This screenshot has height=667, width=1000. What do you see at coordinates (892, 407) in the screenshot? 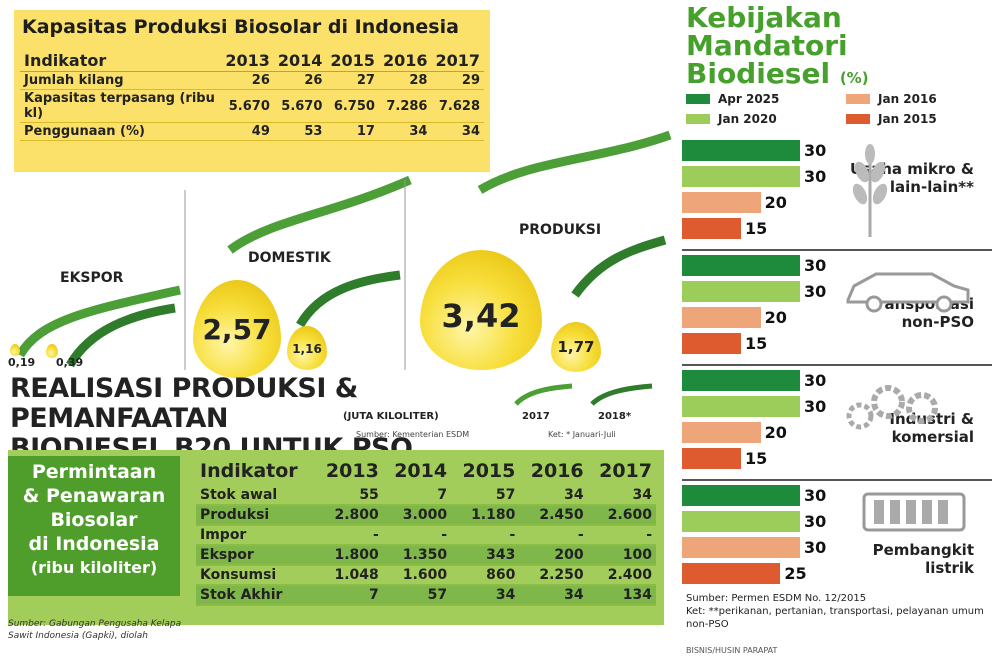
I see `gears-icon` at bounding box center [892, 407].